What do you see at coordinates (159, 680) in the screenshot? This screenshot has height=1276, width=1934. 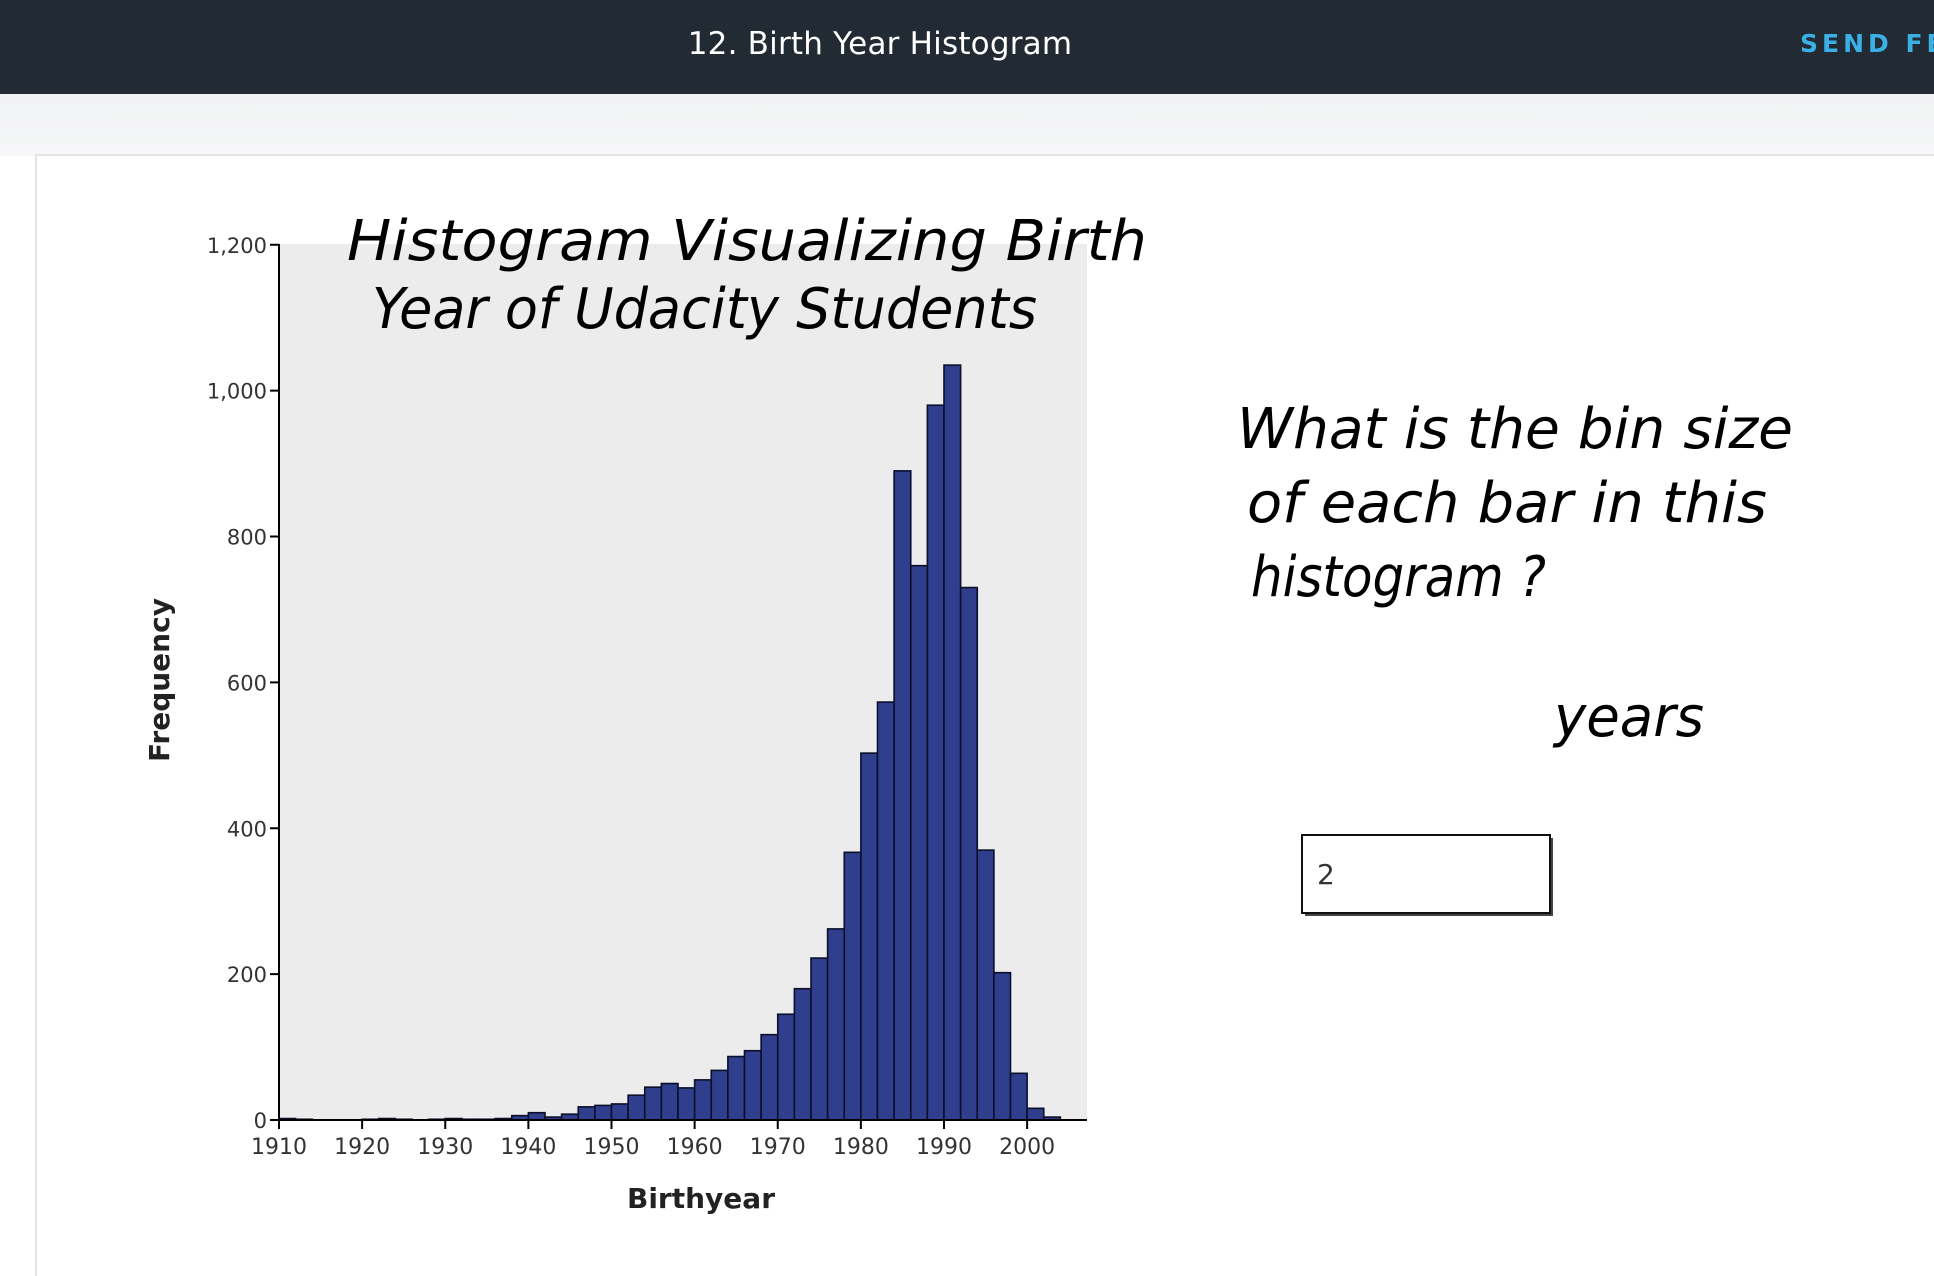 I see `y-axis-label: Frequency` at bounding box center [159, 680].